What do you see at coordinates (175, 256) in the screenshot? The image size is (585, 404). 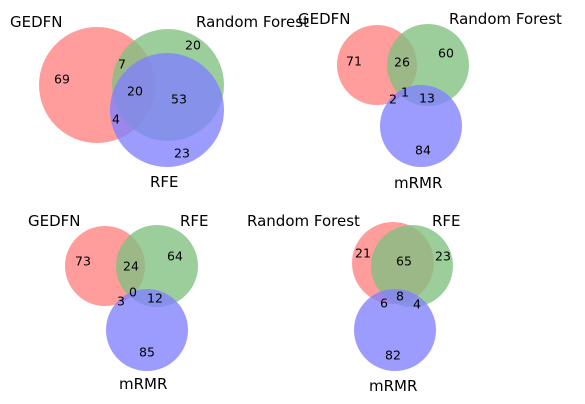 I see `region-b-only: 64` at bounding box center [175, 256].